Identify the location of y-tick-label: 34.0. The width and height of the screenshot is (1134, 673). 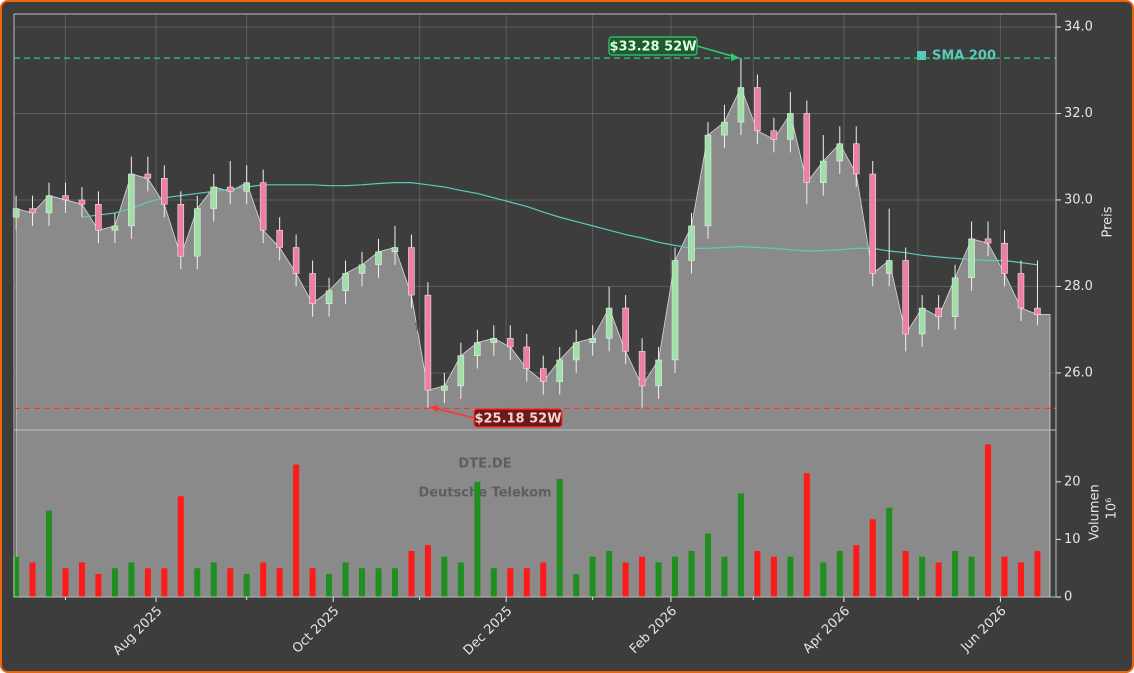
(1078, 26).